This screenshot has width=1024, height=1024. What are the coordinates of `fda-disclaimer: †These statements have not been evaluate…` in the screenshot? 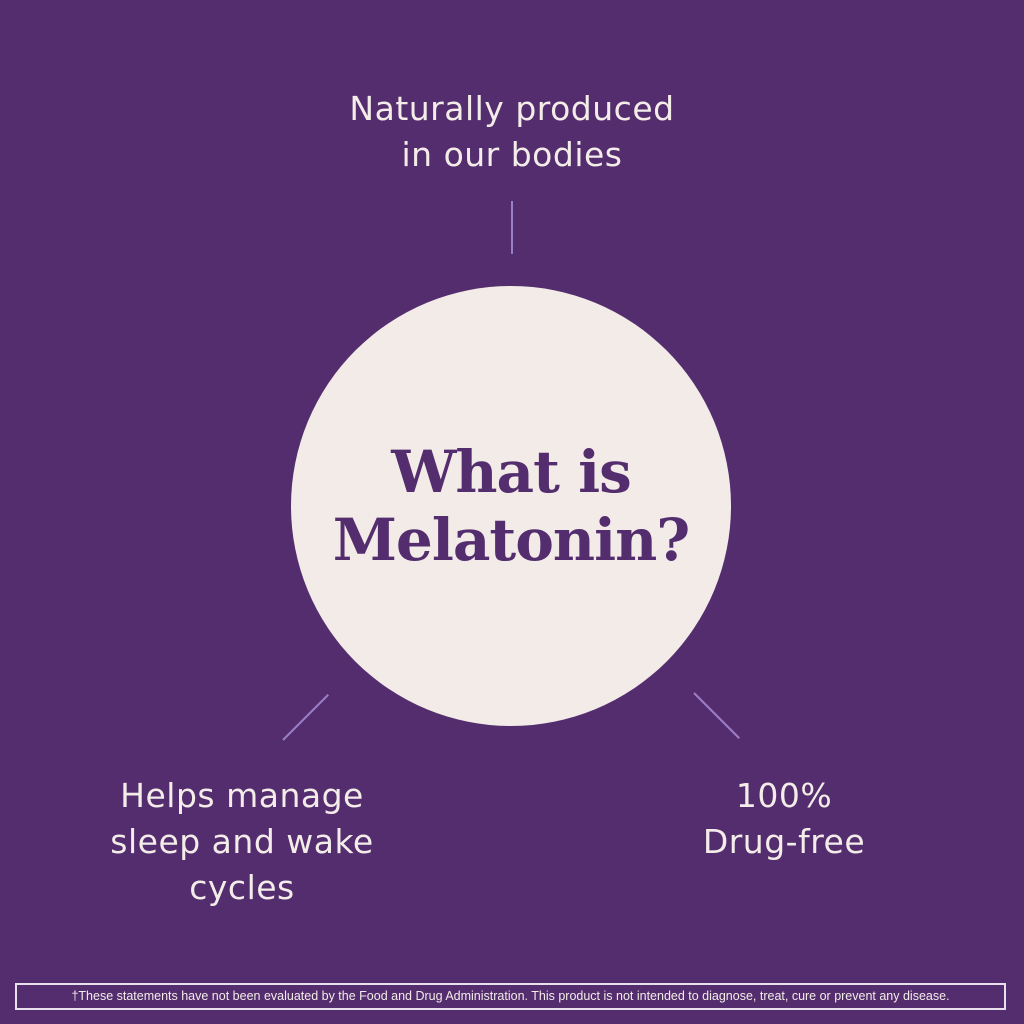 It's located at (510, 996).